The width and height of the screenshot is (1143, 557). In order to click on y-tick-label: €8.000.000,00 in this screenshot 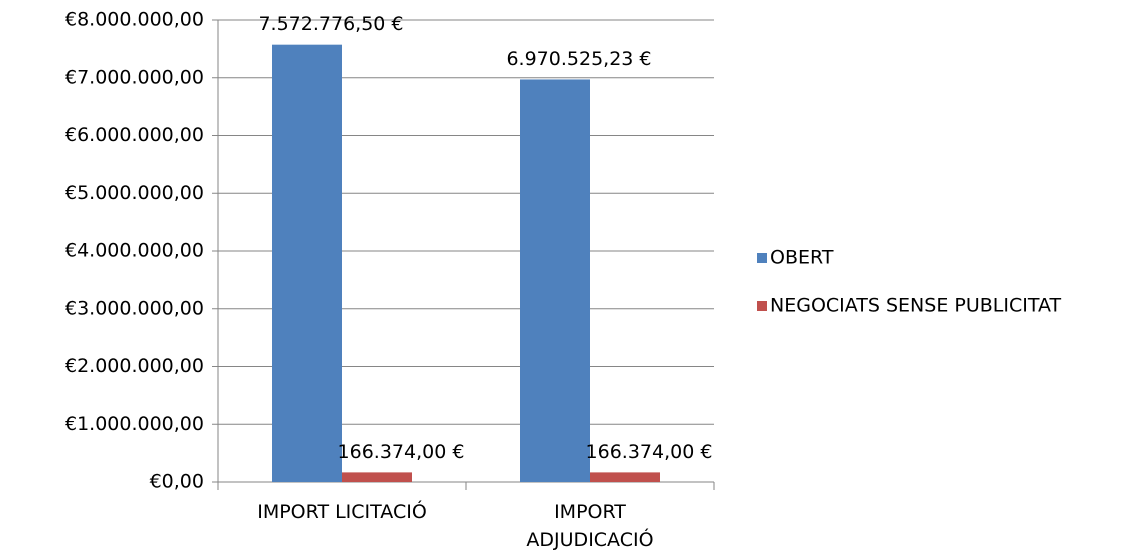, I will do `click(134, 20)`.